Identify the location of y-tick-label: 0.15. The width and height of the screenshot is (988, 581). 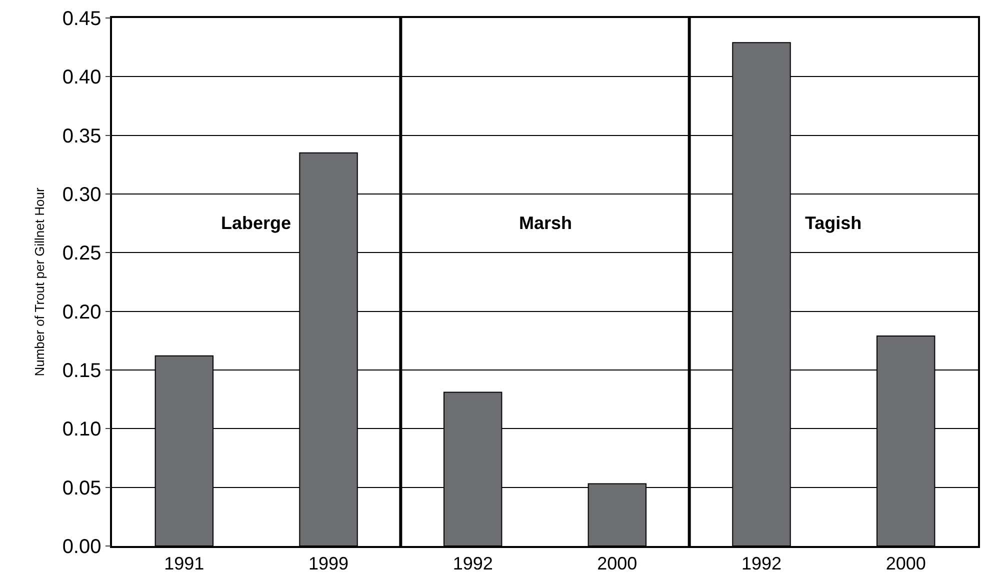
(82, 371).